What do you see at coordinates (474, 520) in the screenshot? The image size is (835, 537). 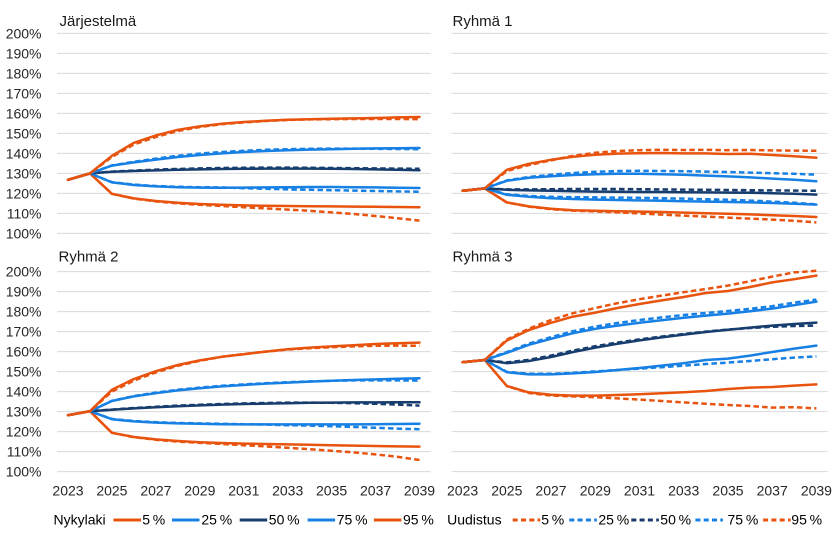 I see `svg-text: Uudistus` at bounding box center [474, 520].